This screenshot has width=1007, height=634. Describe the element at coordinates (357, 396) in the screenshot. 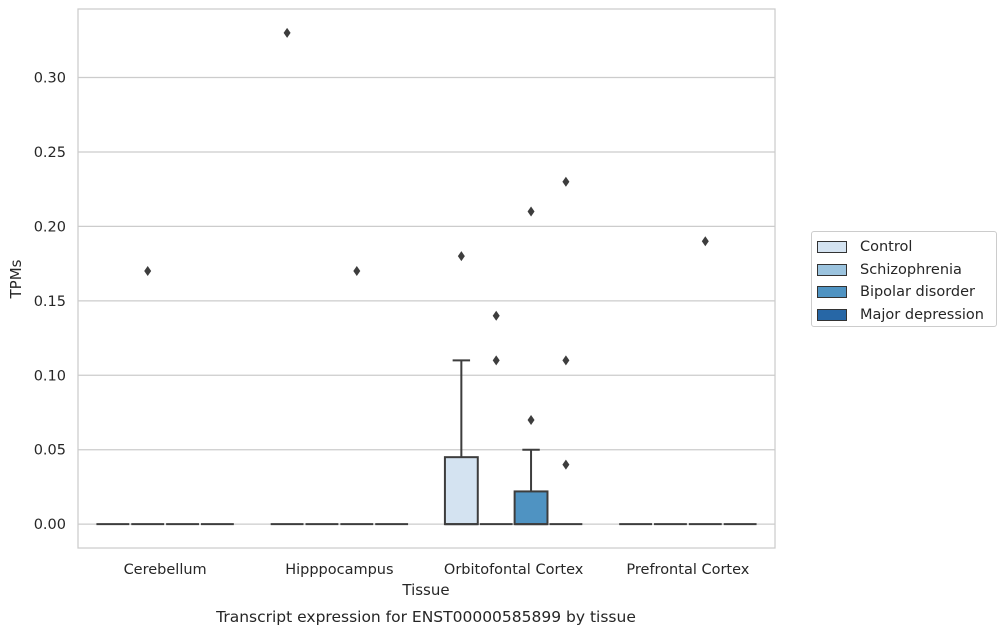

I see `box-hipppocampus-bipolar-disorder` at that location.